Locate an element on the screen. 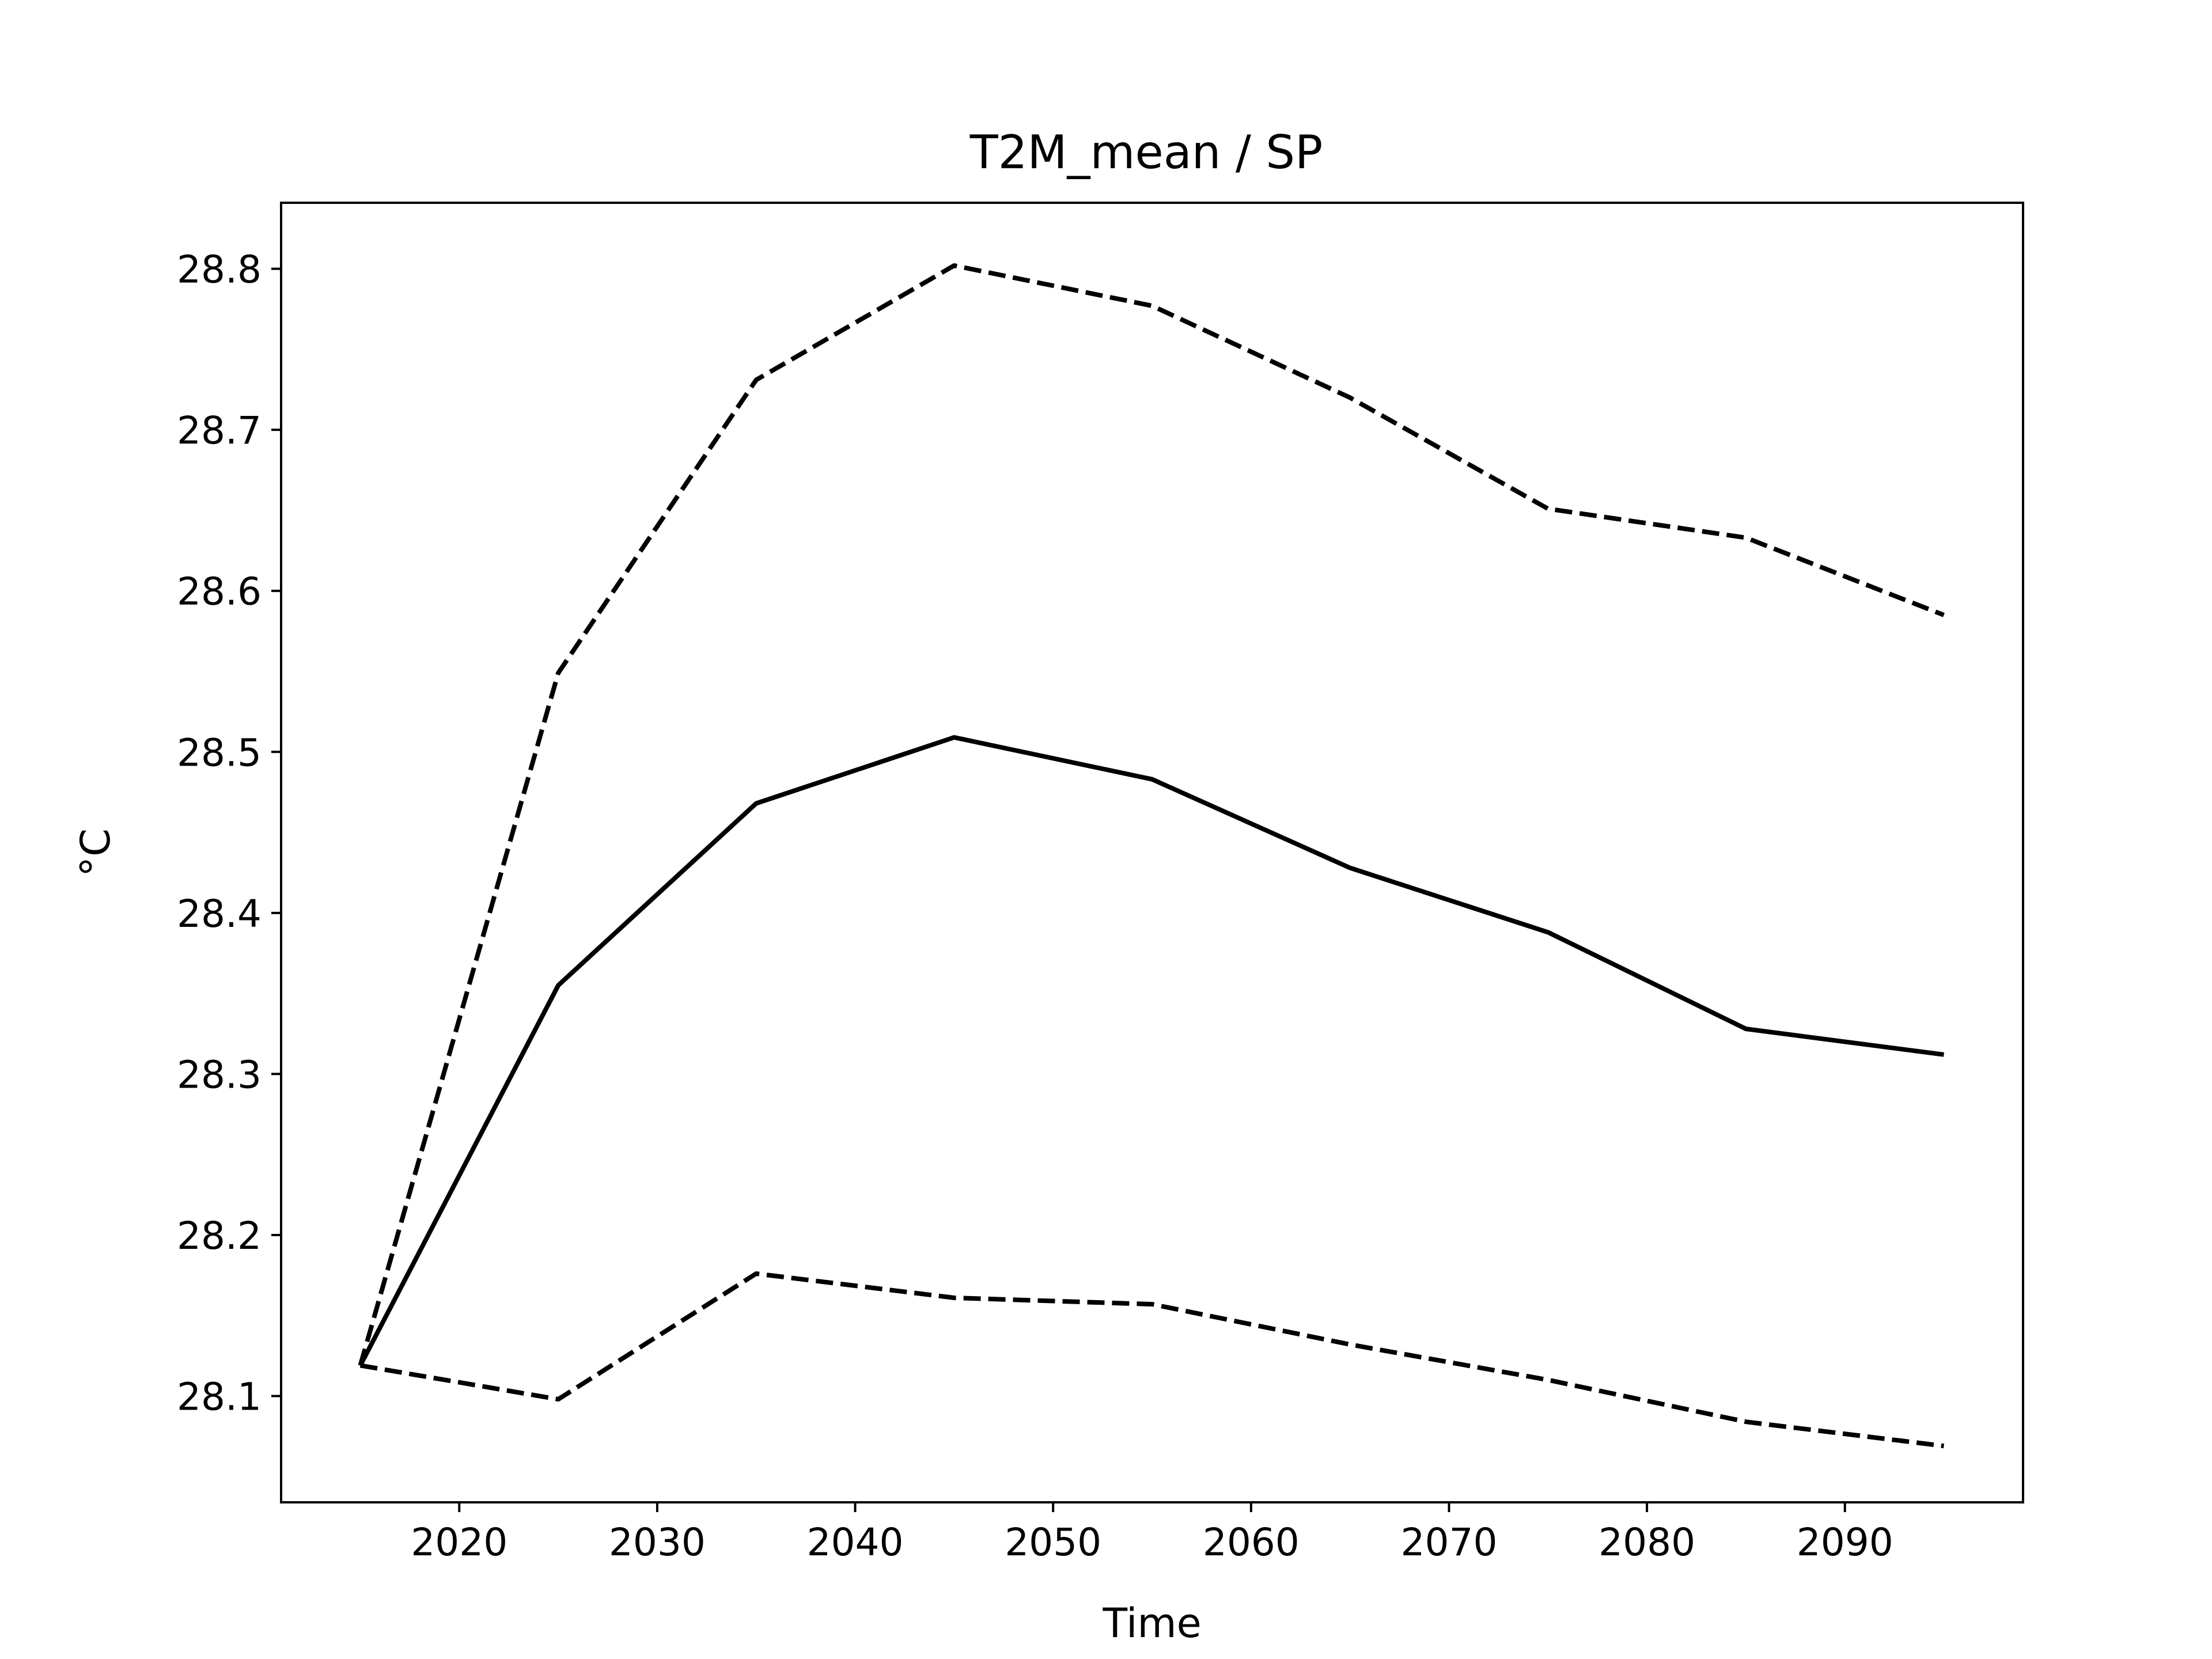 The image size is (2212, 1659). x-tick-label: 2050 is located at coordinates (1053, 1542).